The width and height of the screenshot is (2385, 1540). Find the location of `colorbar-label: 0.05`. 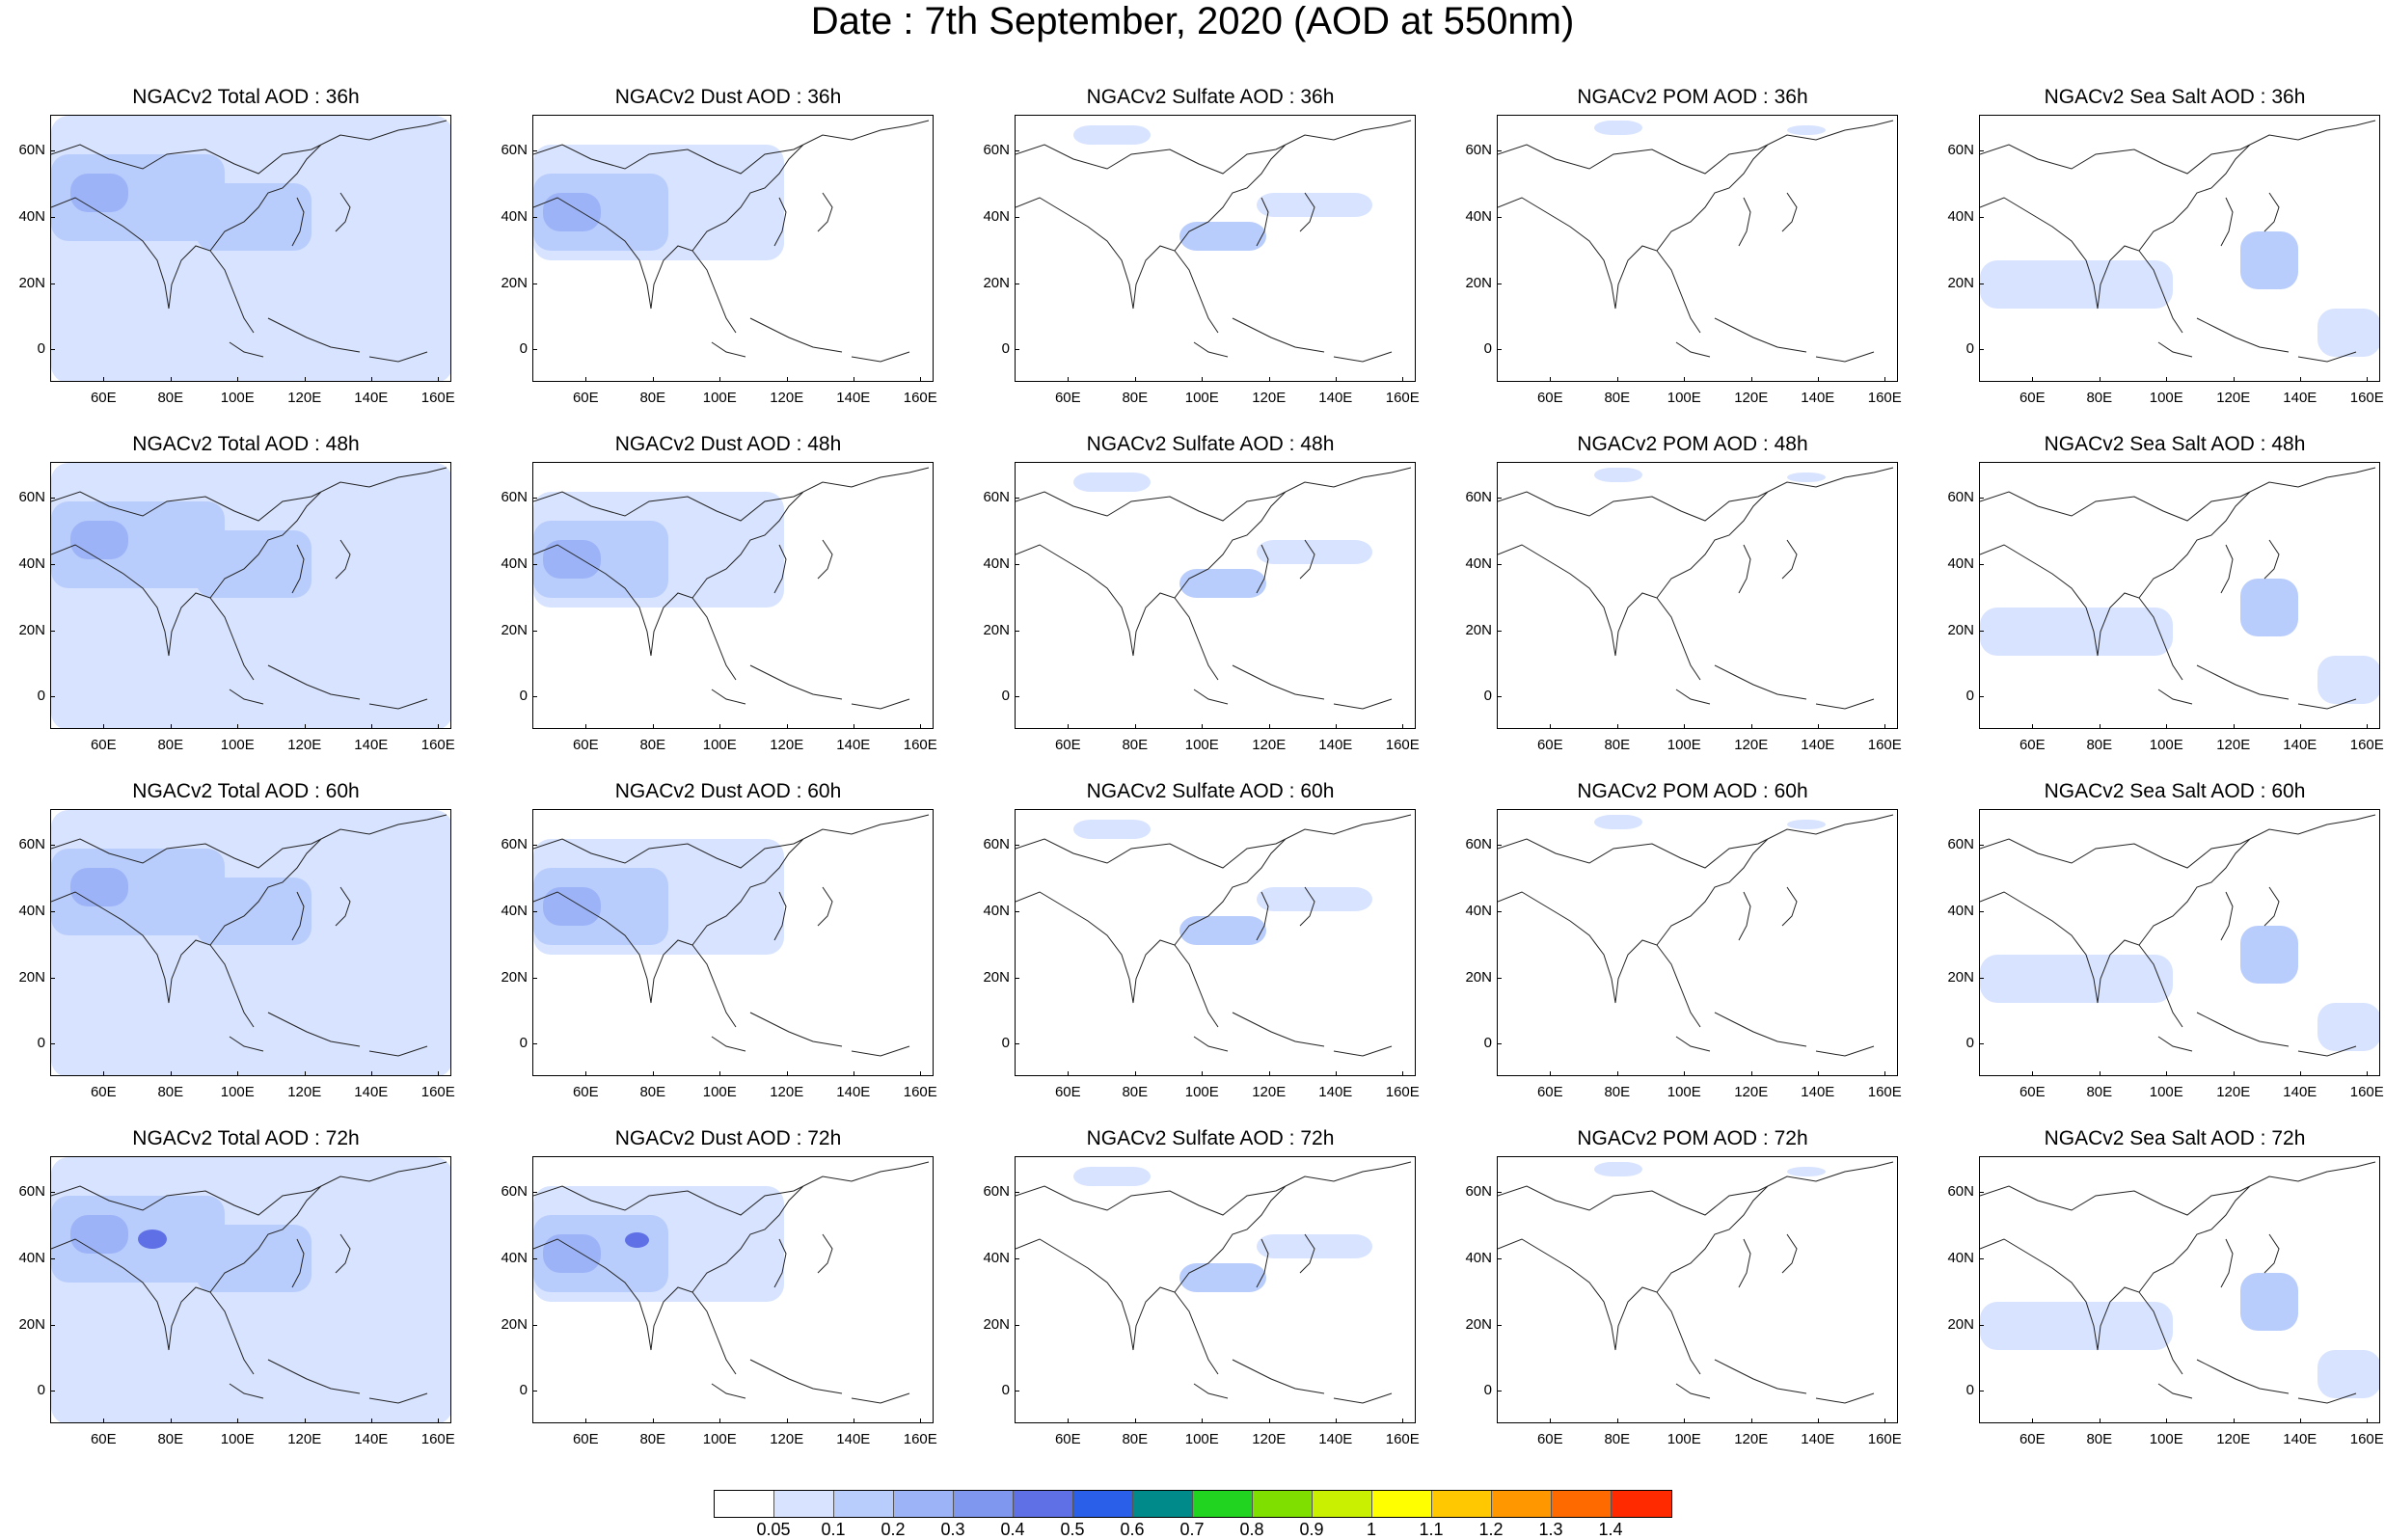

colorbar-label: 0.05 is located at coordinates (774, 1529).